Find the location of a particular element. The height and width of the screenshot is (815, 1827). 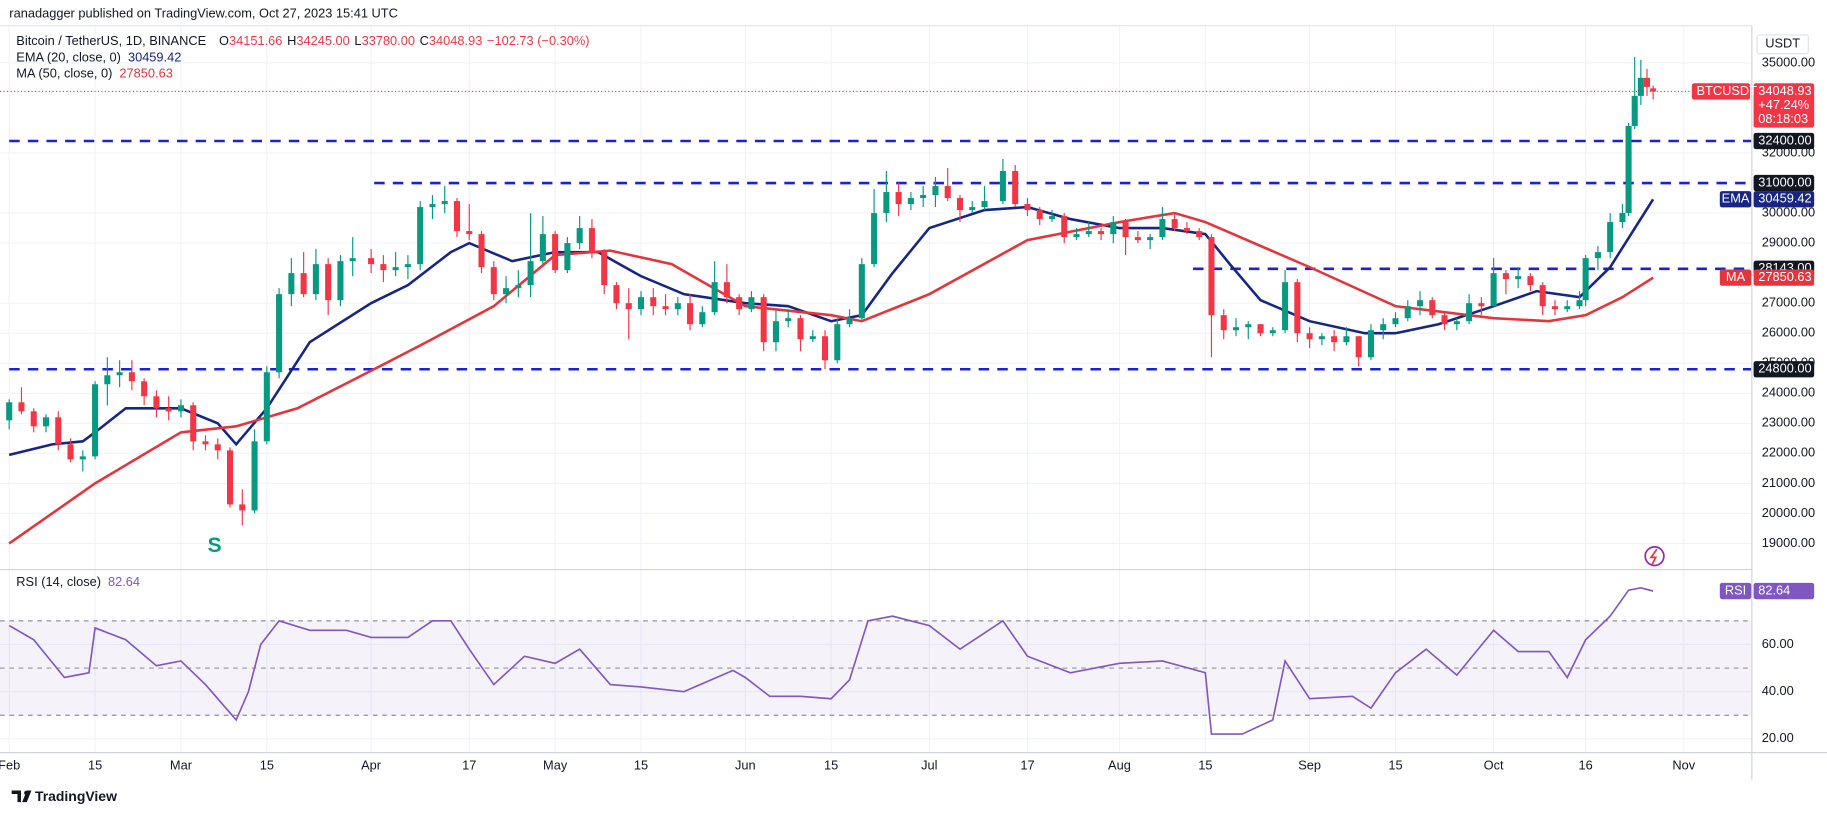

ohlc-key: L is located at coordinates (357, 40).